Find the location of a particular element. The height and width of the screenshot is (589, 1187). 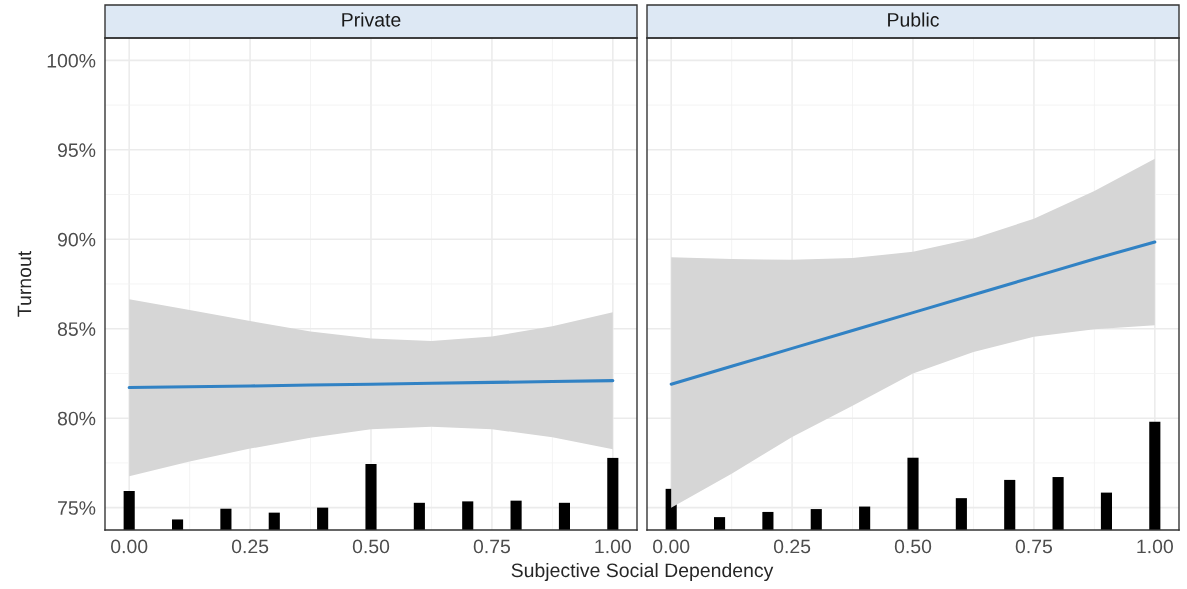

chart-title: Public is located at coordinates (913, 19).